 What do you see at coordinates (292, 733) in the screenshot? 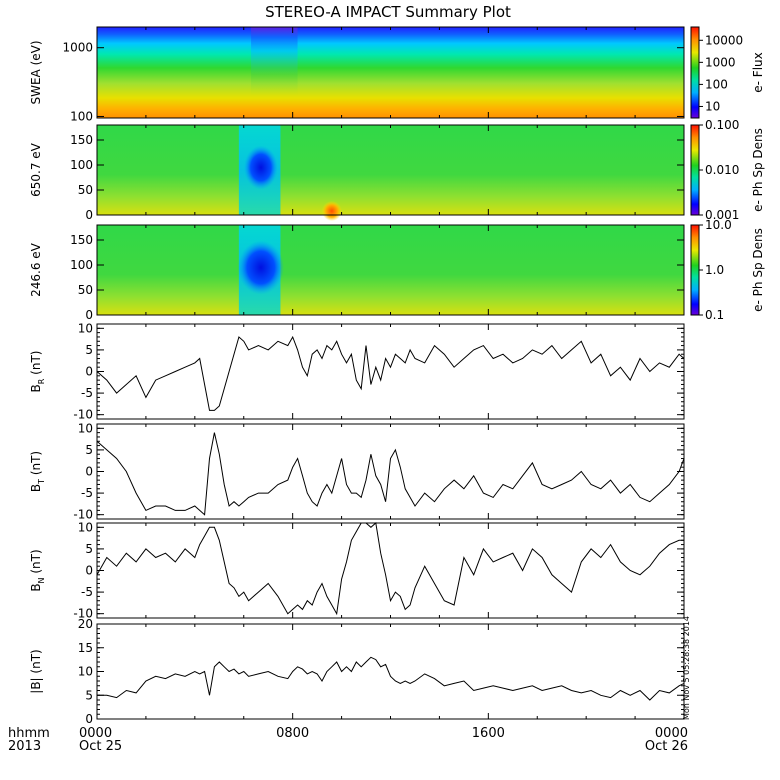
I see `x-tick-label: 0800` at bounding box center [292, 733].